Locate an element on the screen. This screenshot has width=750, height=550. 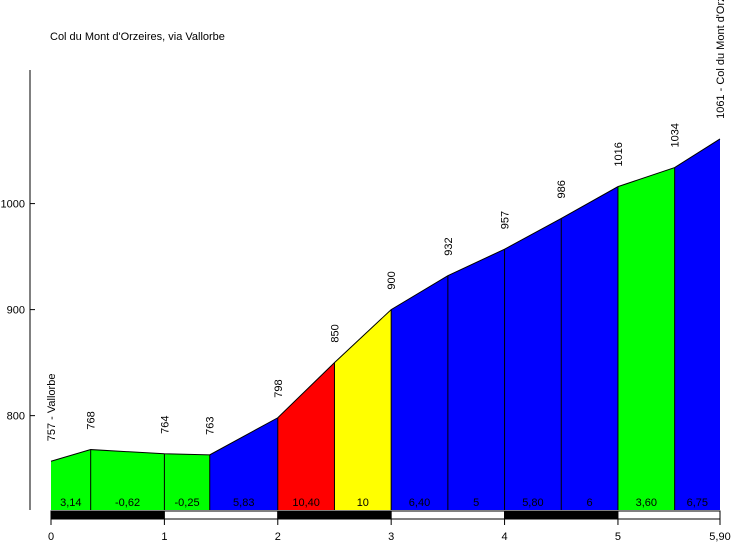
x-tick-label: 0 is located at coordinates (51, 537).